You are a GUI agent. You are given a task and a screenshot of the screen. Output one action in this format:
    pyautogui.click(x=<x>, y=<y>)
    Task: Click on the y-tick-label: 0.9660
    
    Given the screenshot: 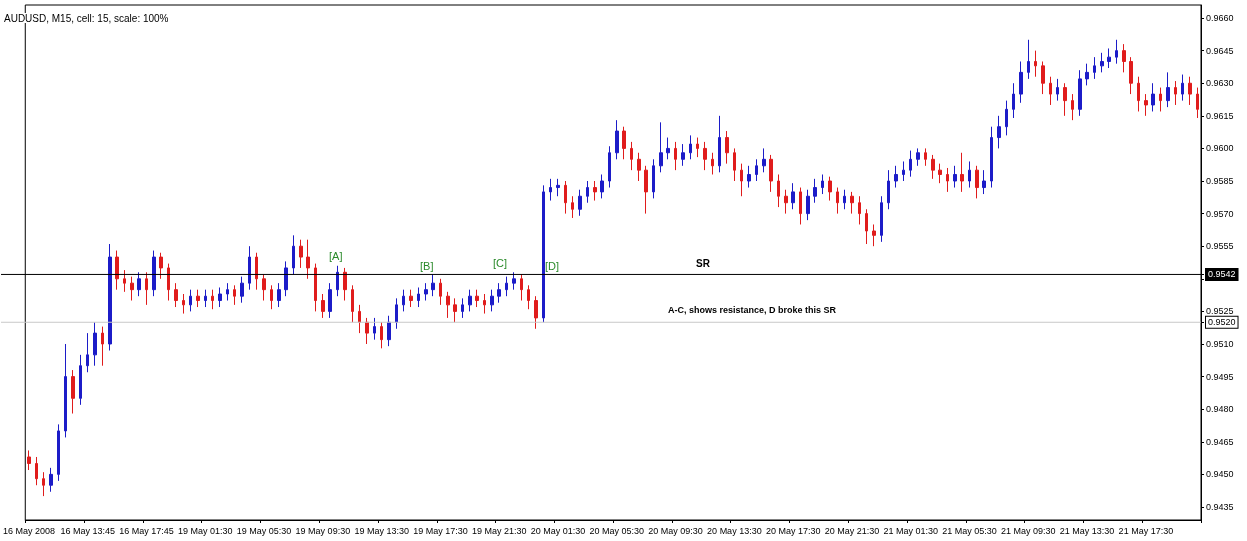 What is the action you would take?
    pyautogui.click(x=1220, y=18)
    